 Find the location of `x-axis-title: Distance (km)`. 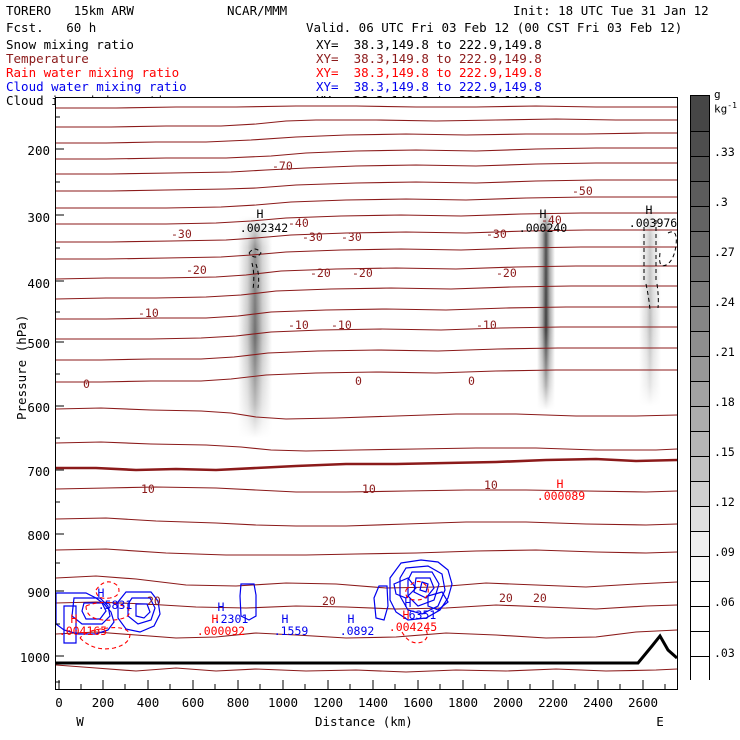

x-axis-title: Distance (km) is located at coordinates (364, 721).